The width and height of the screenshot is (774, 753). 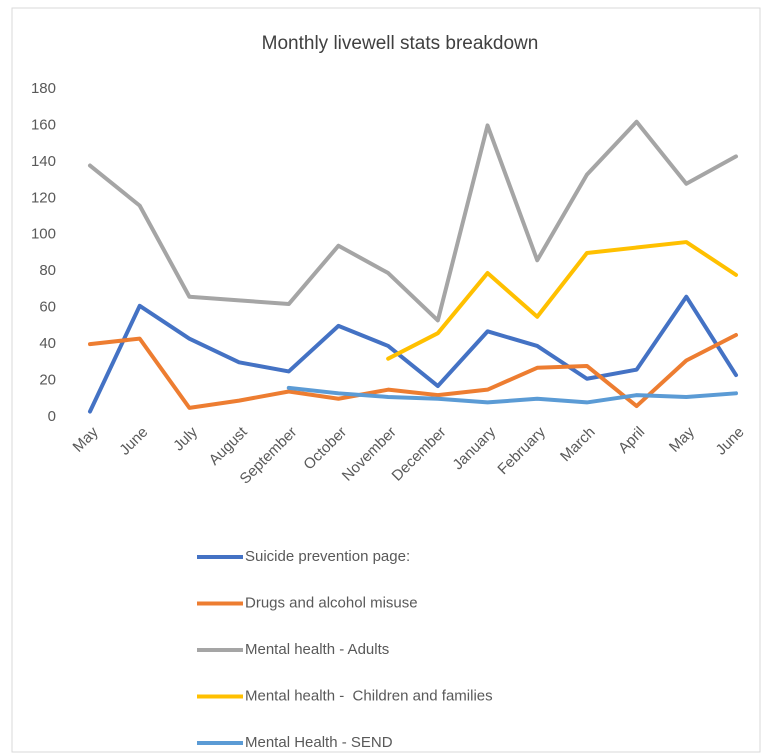 I want to click on legend-label: Mental health - Children and families, so click(x=369, y=695).